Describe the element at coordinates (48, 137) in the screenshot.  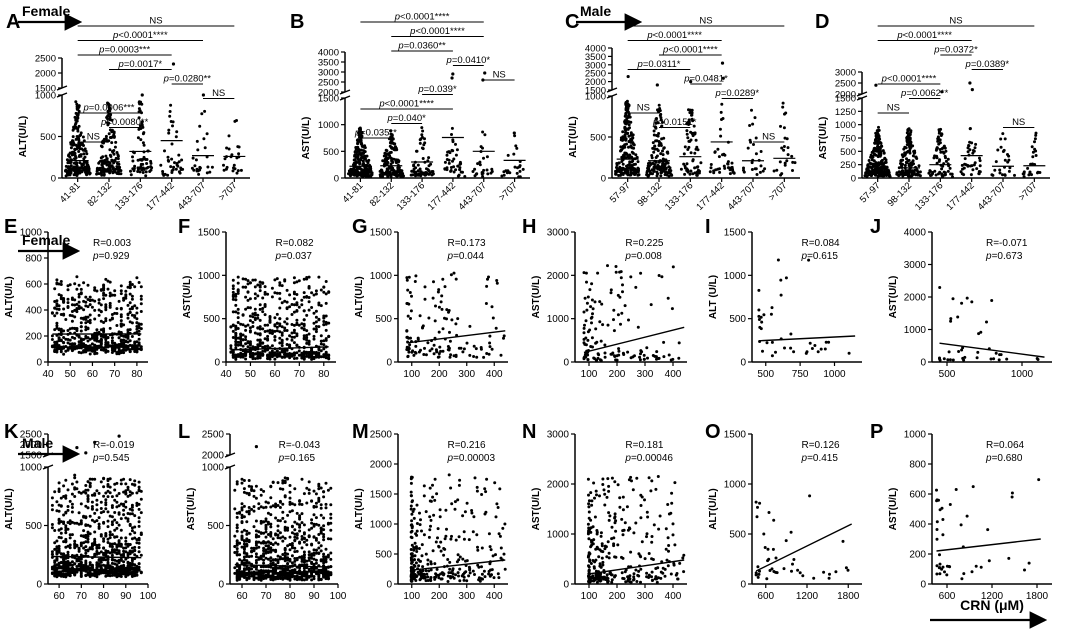
I see `y-tick-label: 500` at that location.